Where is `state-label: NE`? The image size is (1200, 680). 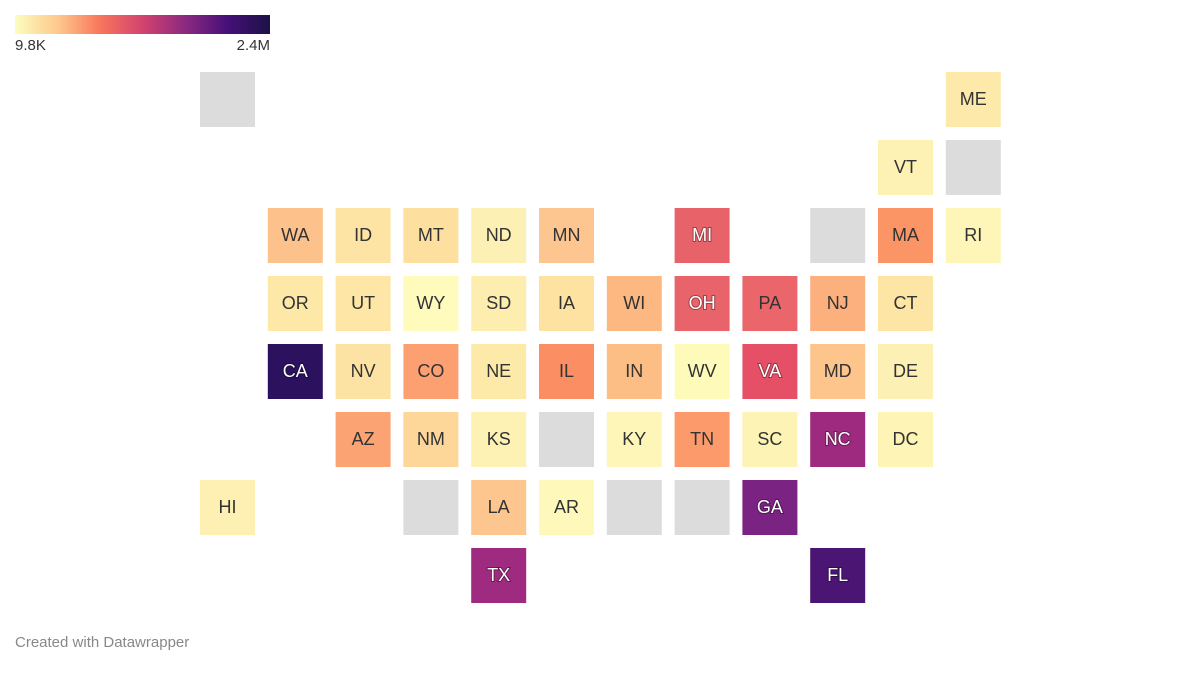
state-label: NE is located at coordinates (498, 371).